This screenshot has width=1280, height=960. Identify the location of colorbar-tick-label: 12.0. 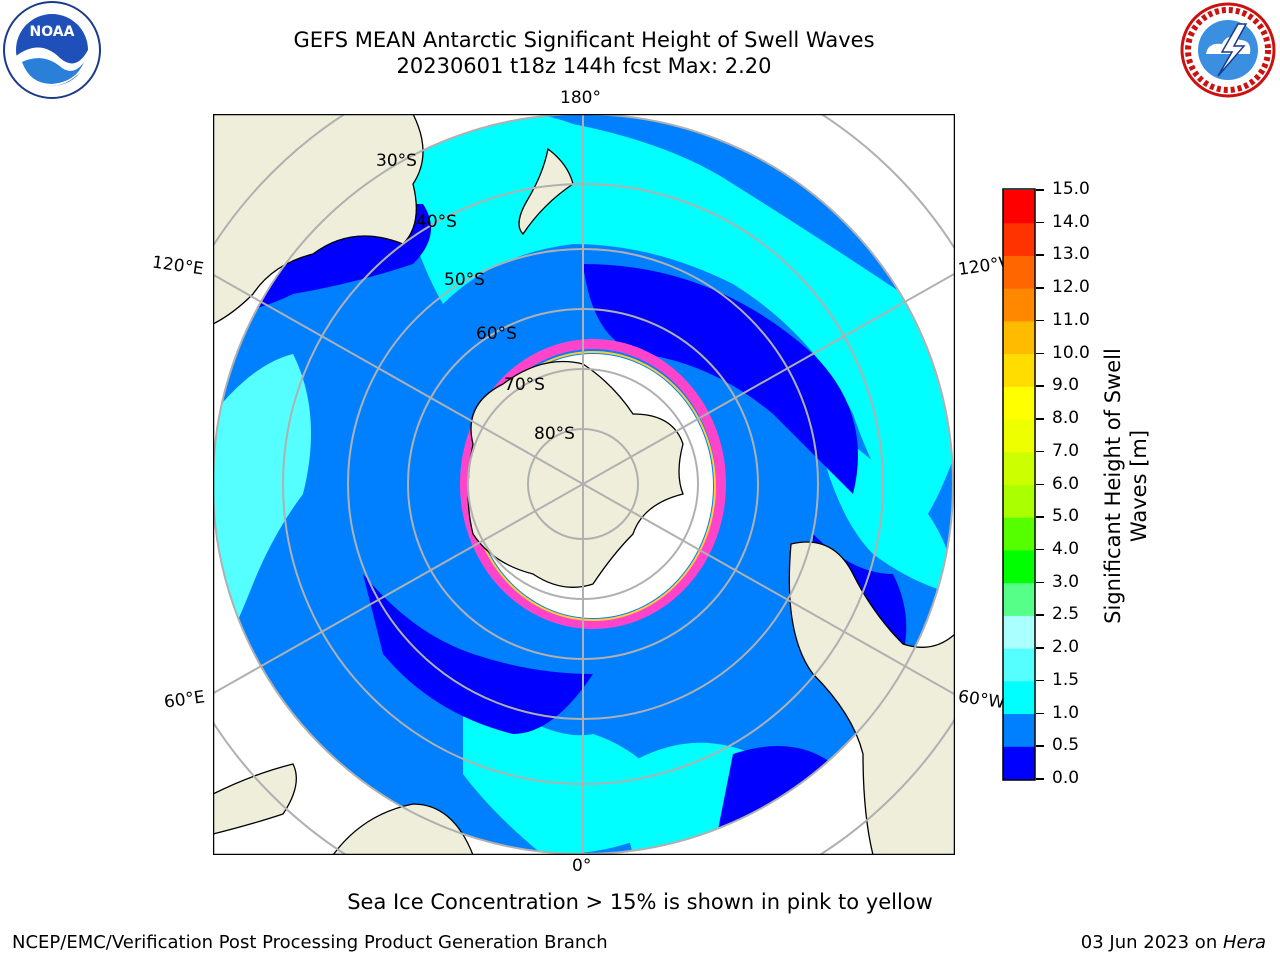
(1071, 287).